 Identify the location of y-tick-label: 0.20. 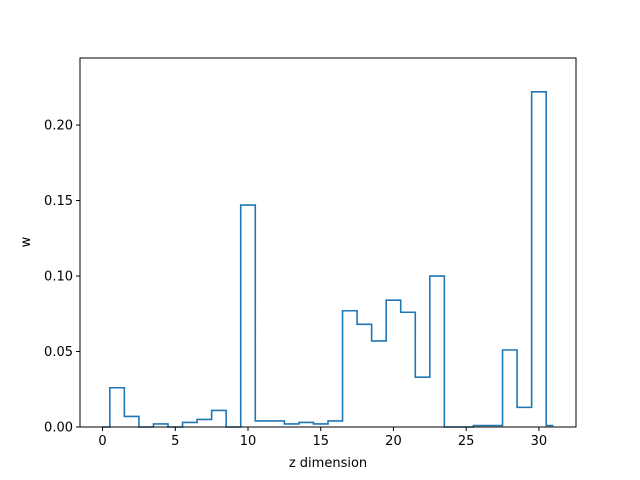
(58, 126).